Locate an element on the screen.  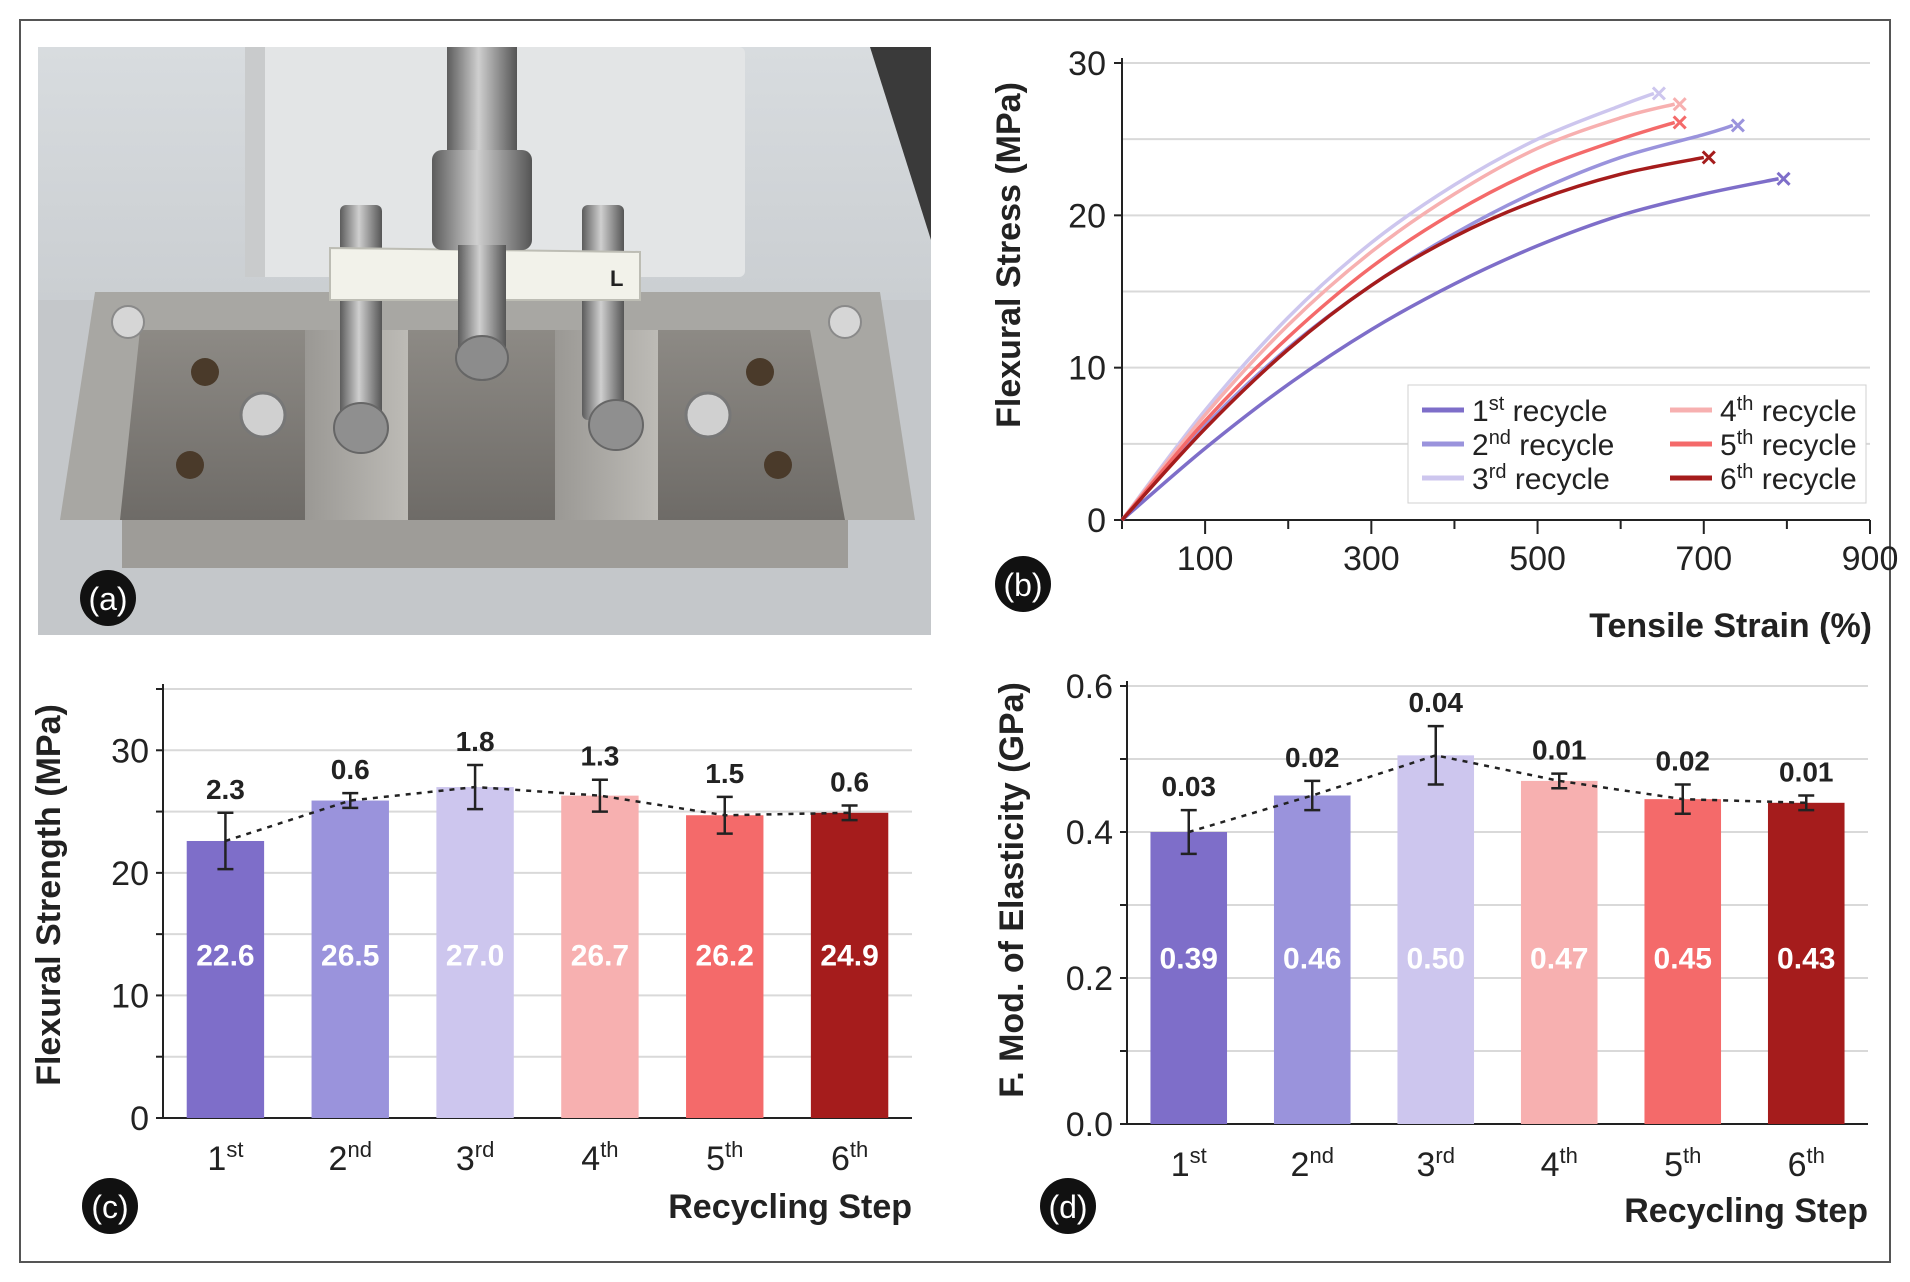
bar-1st is located at coordinates (225, 979).